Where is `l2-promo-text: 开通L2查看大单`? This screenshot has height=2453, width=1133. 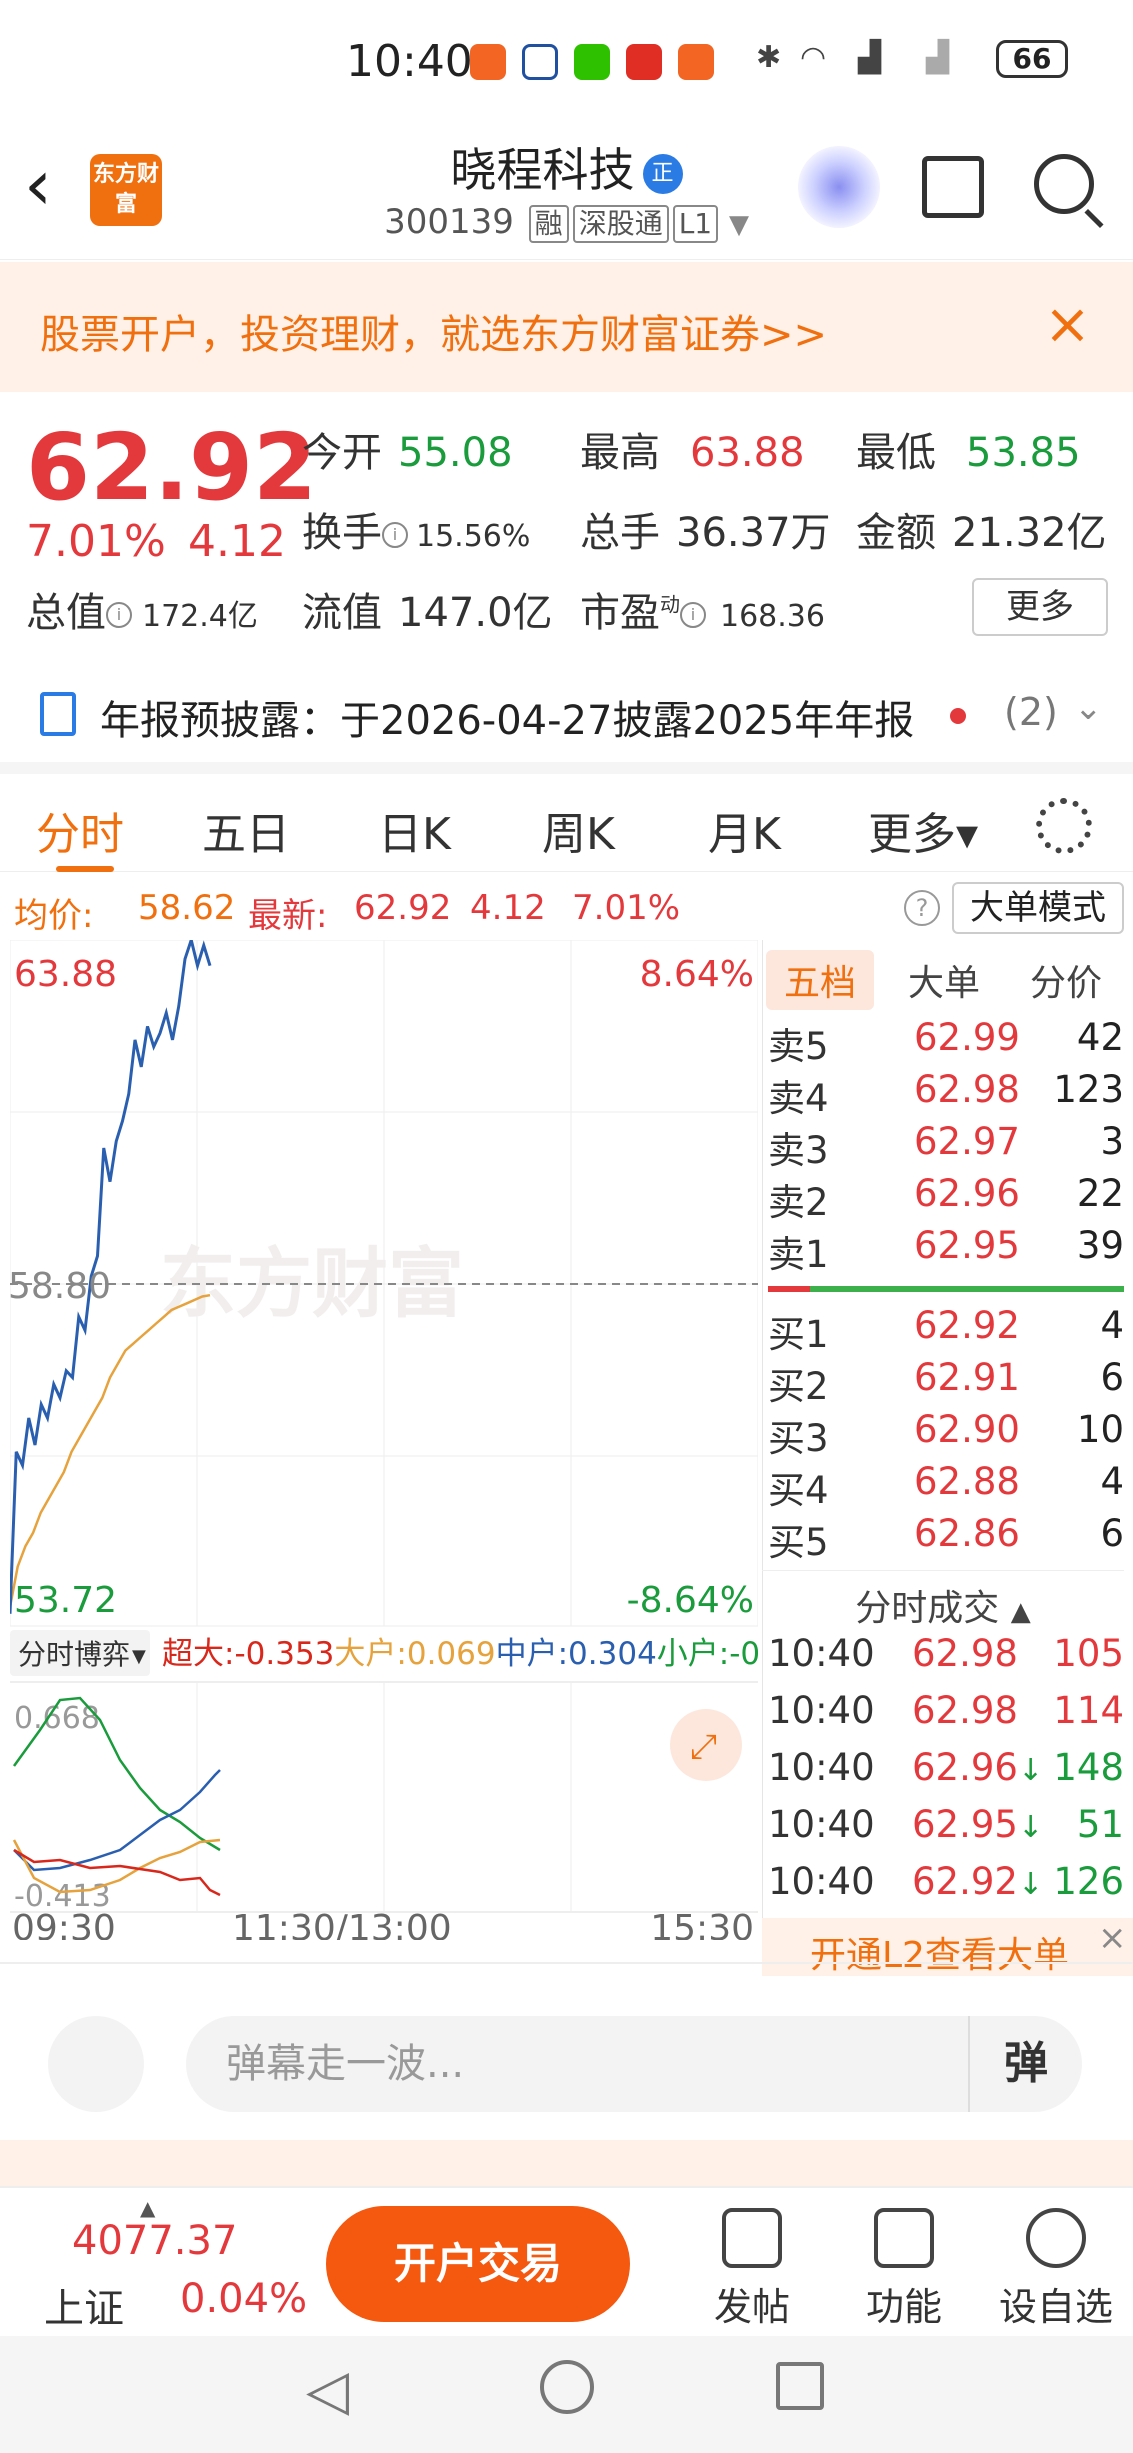 l2-promo-text: 开通L2查看大单 is located at coordinates (939, 1955).